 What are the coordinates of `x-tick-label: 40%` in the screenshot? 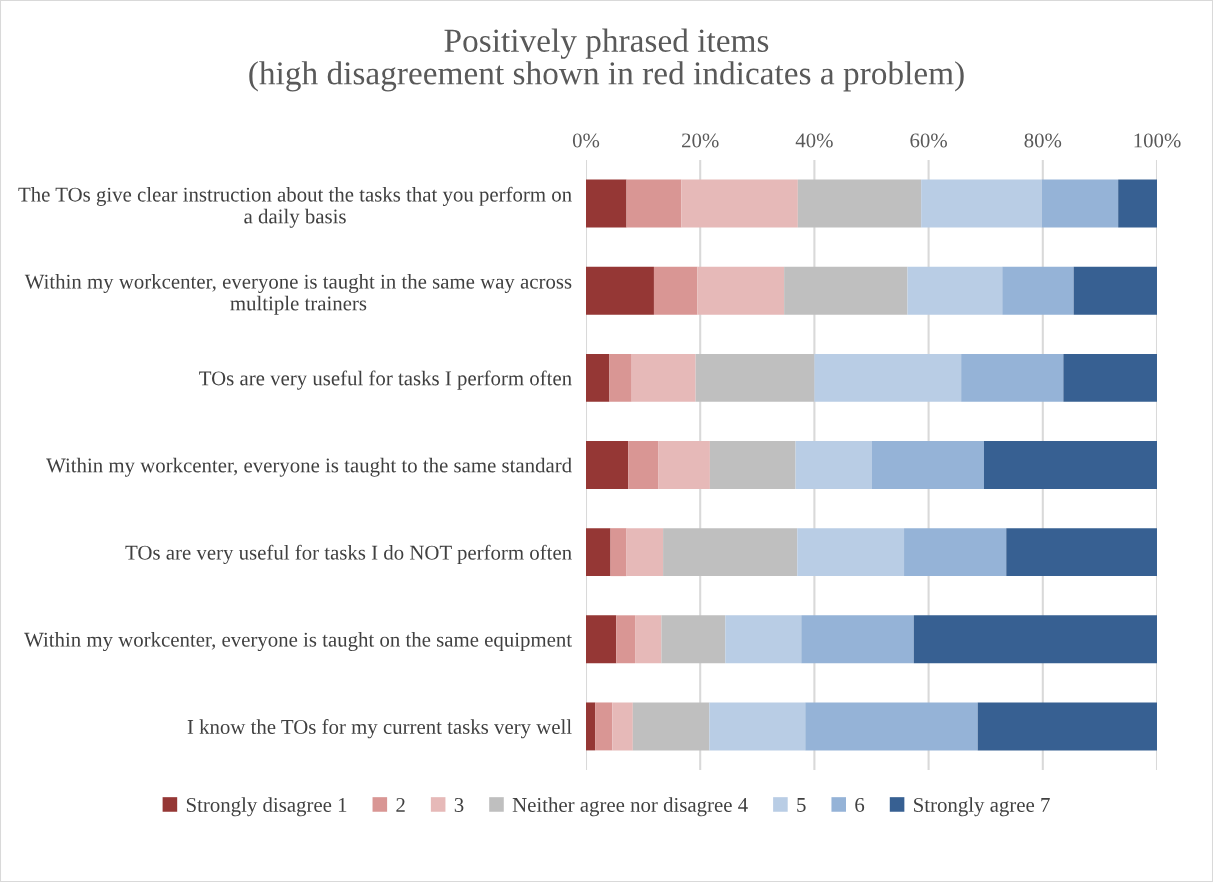 It's located at (814, 140).